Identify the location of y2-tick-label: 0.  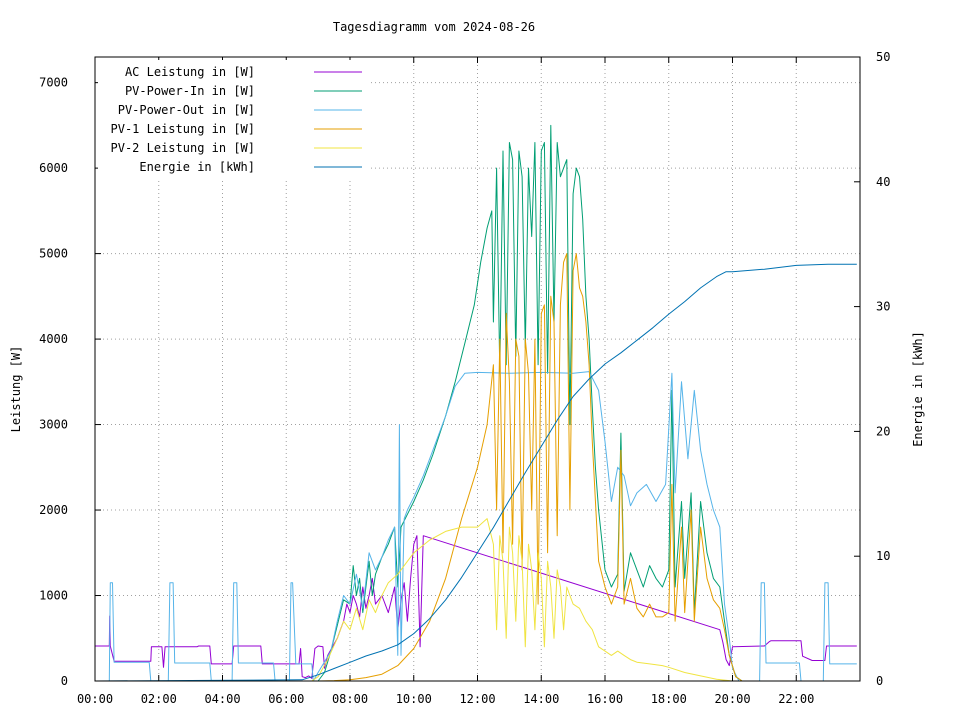
(879, 681).